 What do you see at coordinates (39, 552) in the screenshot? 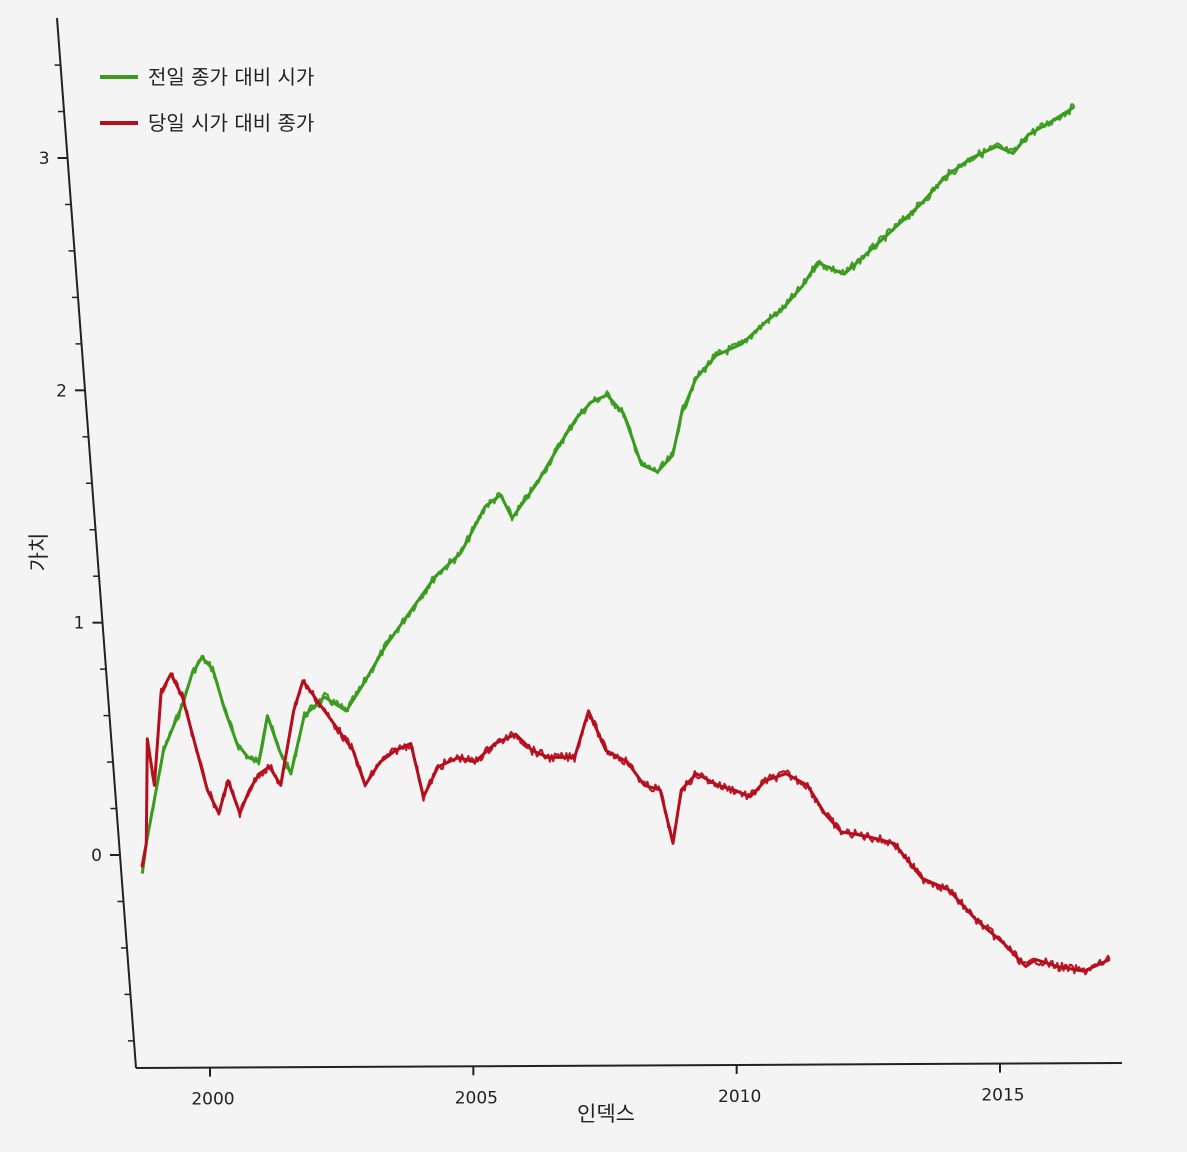
I see `y-axis-title: 가치` at bounding box center [39, 552].